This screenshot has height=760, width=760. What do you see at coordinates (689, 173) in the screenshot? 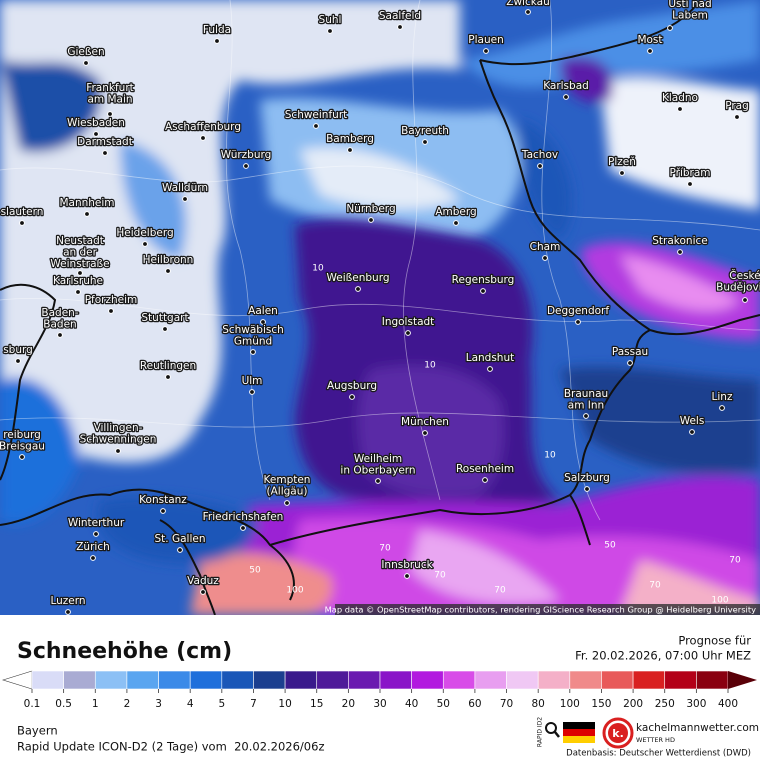
I see `city-label: Příbram` at bounding box center [689, 173].